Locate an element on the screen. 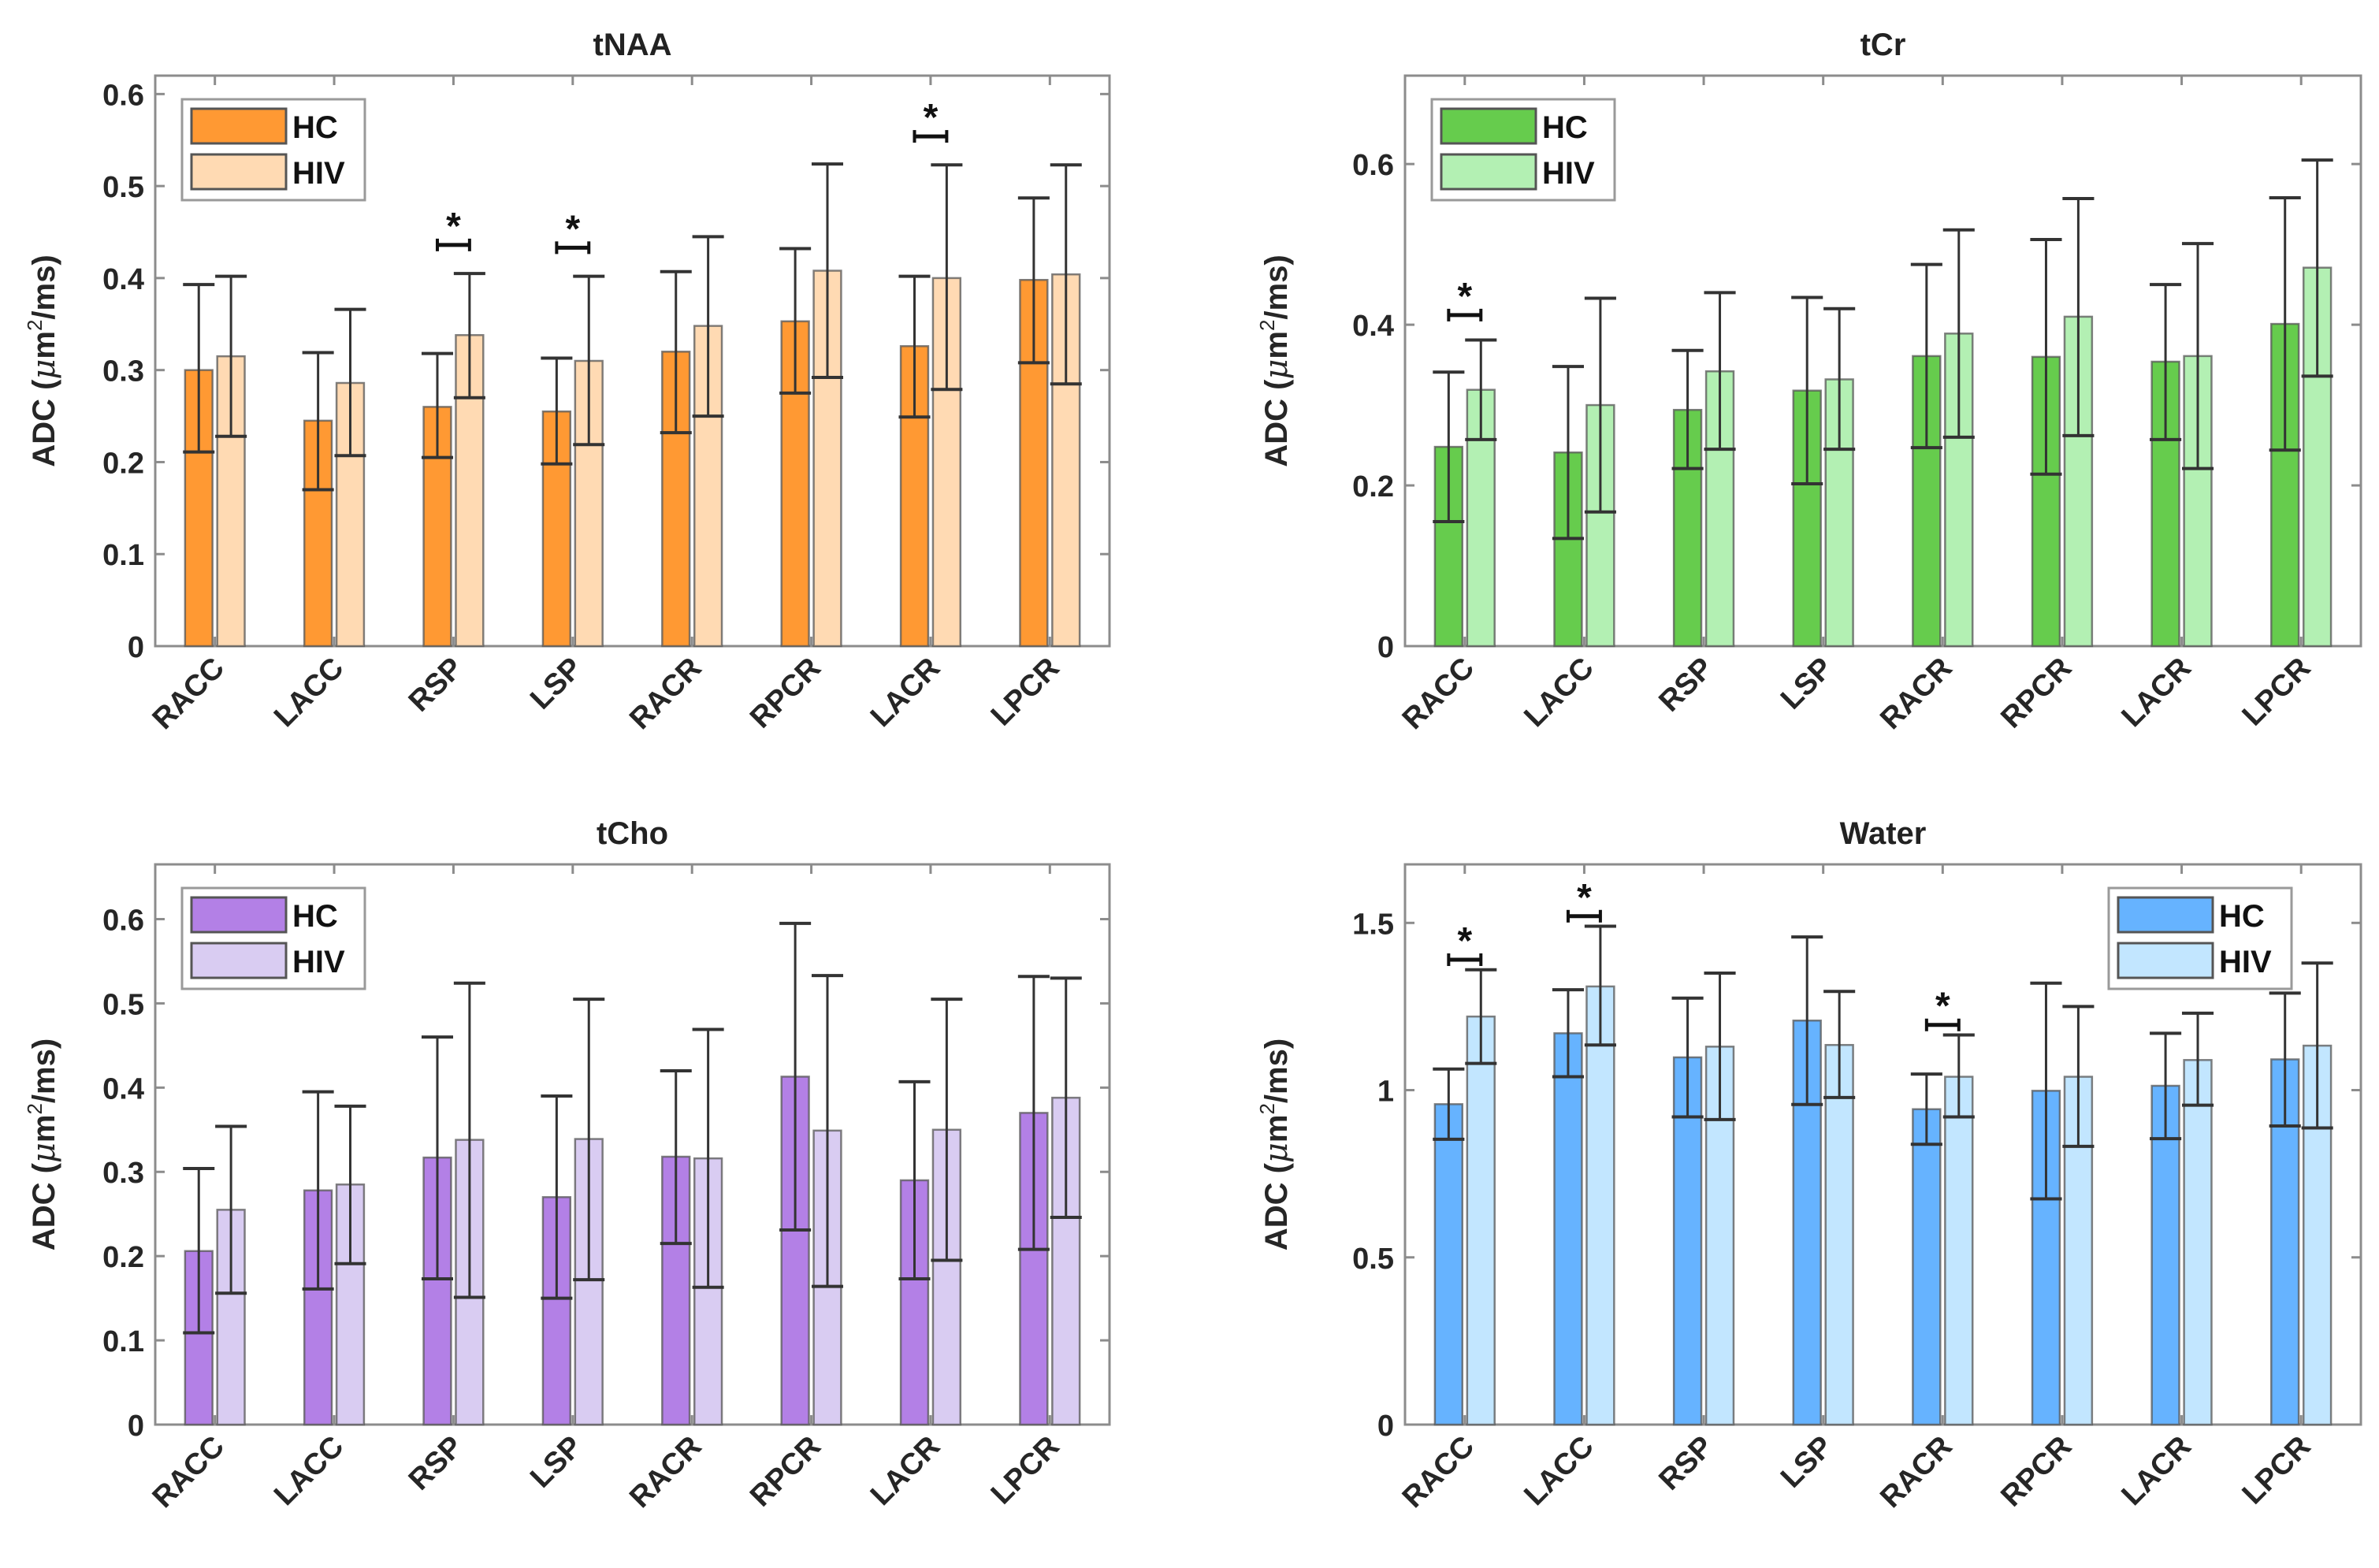  y-tick-label: 0.3 is located at coordinates (123, 371).